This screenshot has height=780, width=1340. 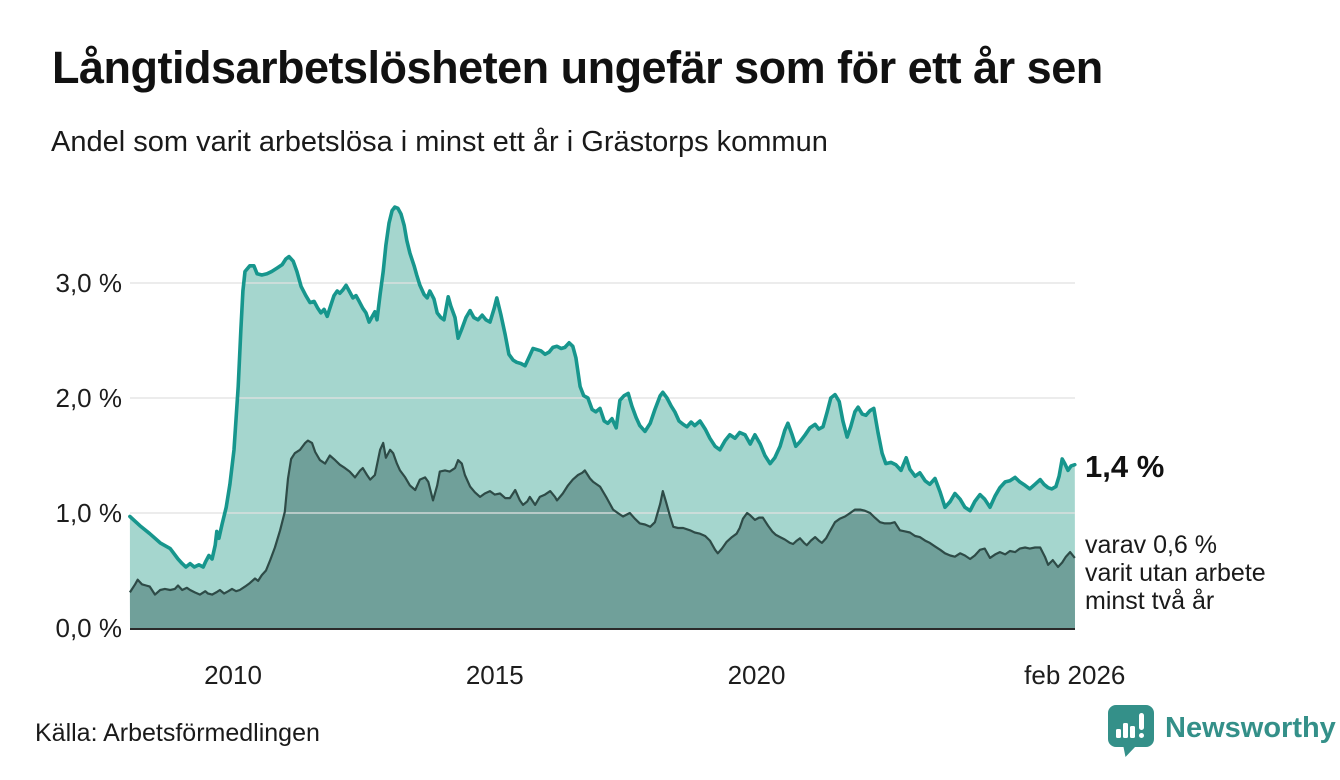 What do you see at coordinates (1125, 466) in the screenshot?
I see `latest-value-label: 1,4 %` at bounding box center [1125, 466].